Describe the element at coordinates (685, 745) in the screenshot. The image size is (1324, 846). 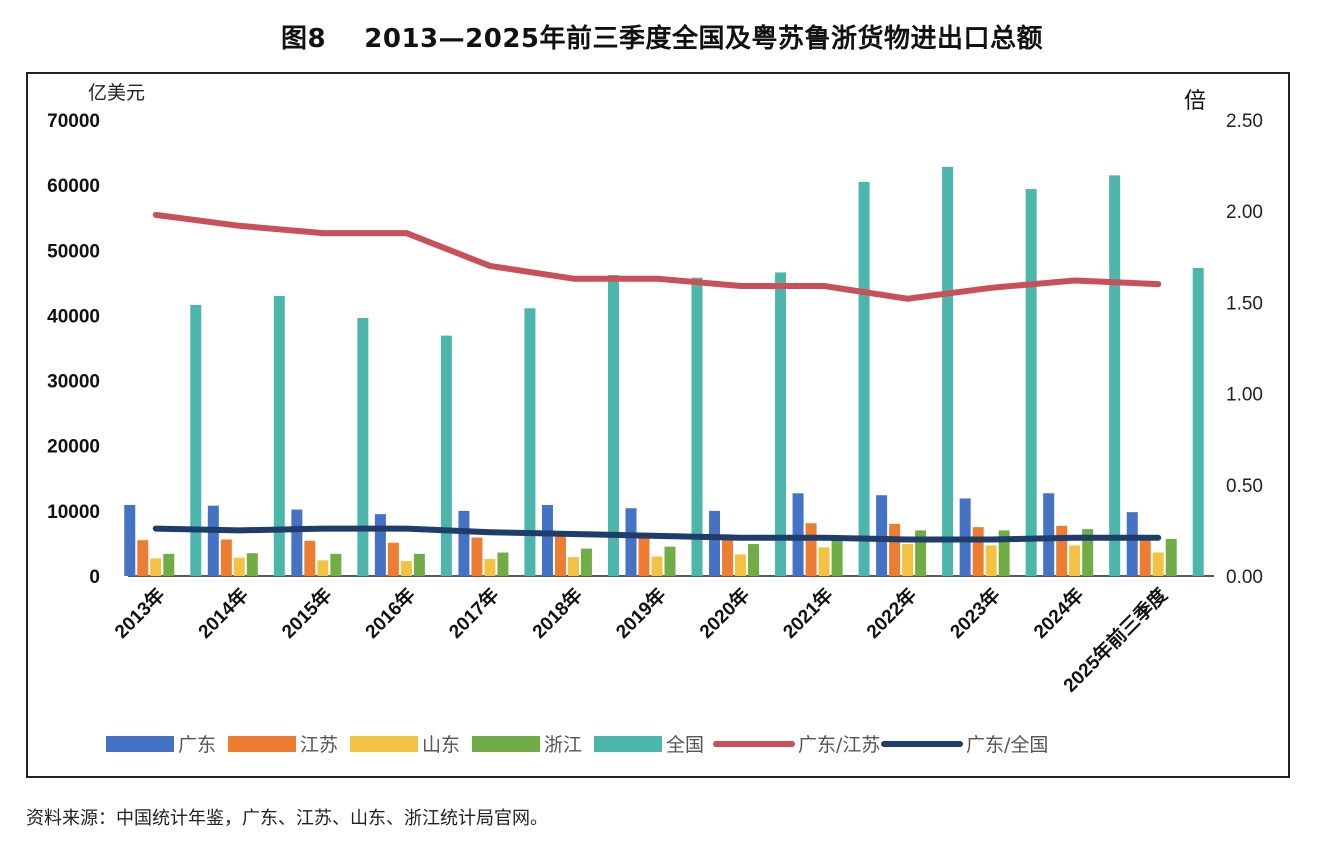
I see `legend-label: 全国` at that location.